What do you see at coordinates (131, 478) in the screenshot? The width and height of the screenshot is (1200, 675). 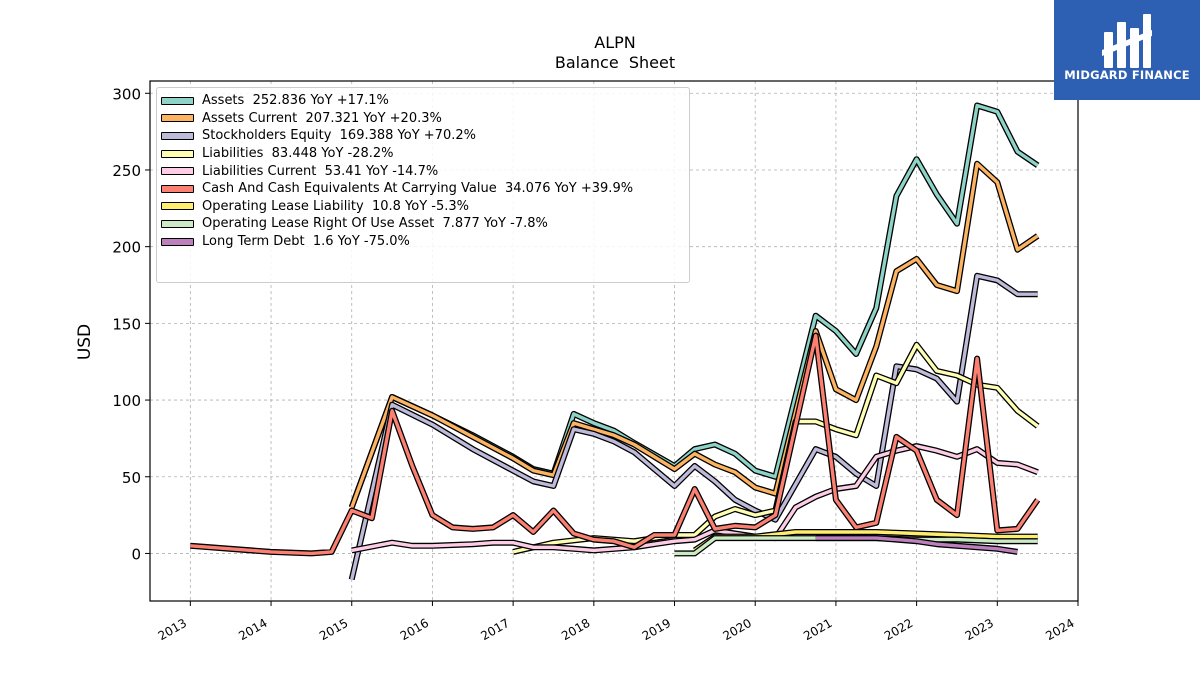 I see `y-tick-label: 50` at bounding box center [131, 478].